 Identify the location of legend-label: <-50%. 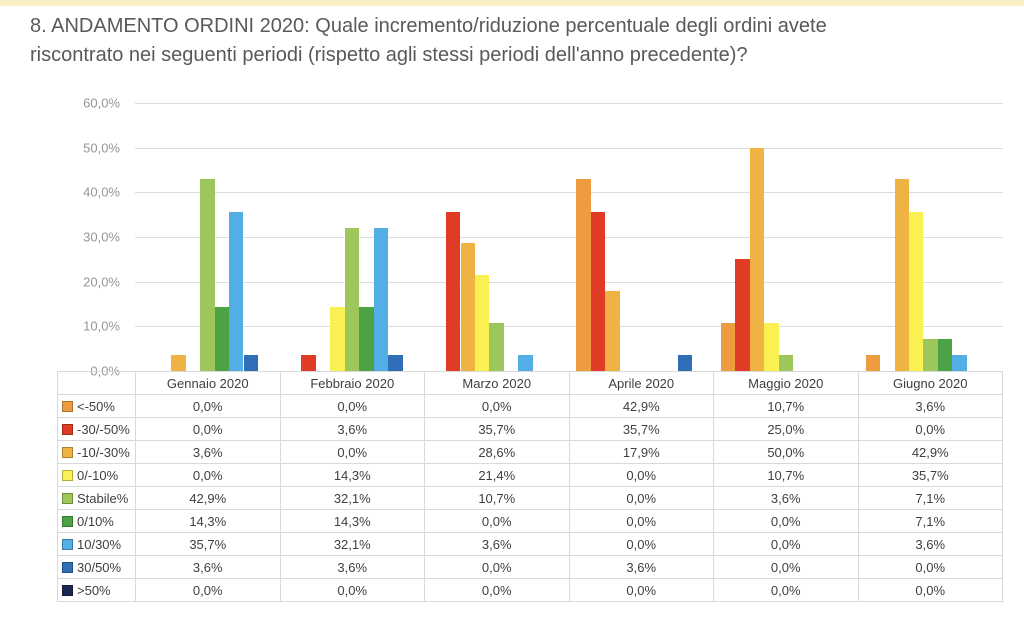
(96, 406).